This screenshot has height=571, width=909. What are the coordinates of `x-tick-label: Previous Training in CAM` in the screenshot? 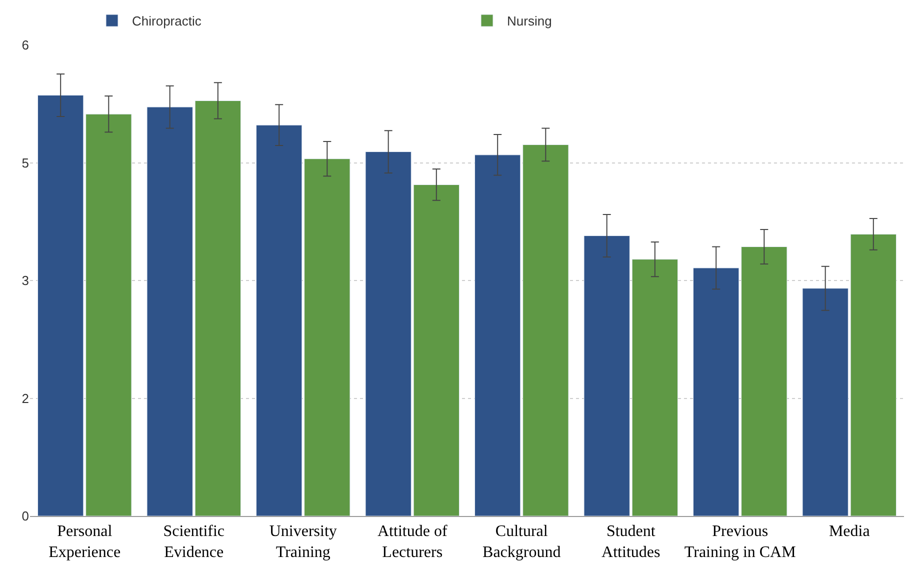 It's located at (740, 542).